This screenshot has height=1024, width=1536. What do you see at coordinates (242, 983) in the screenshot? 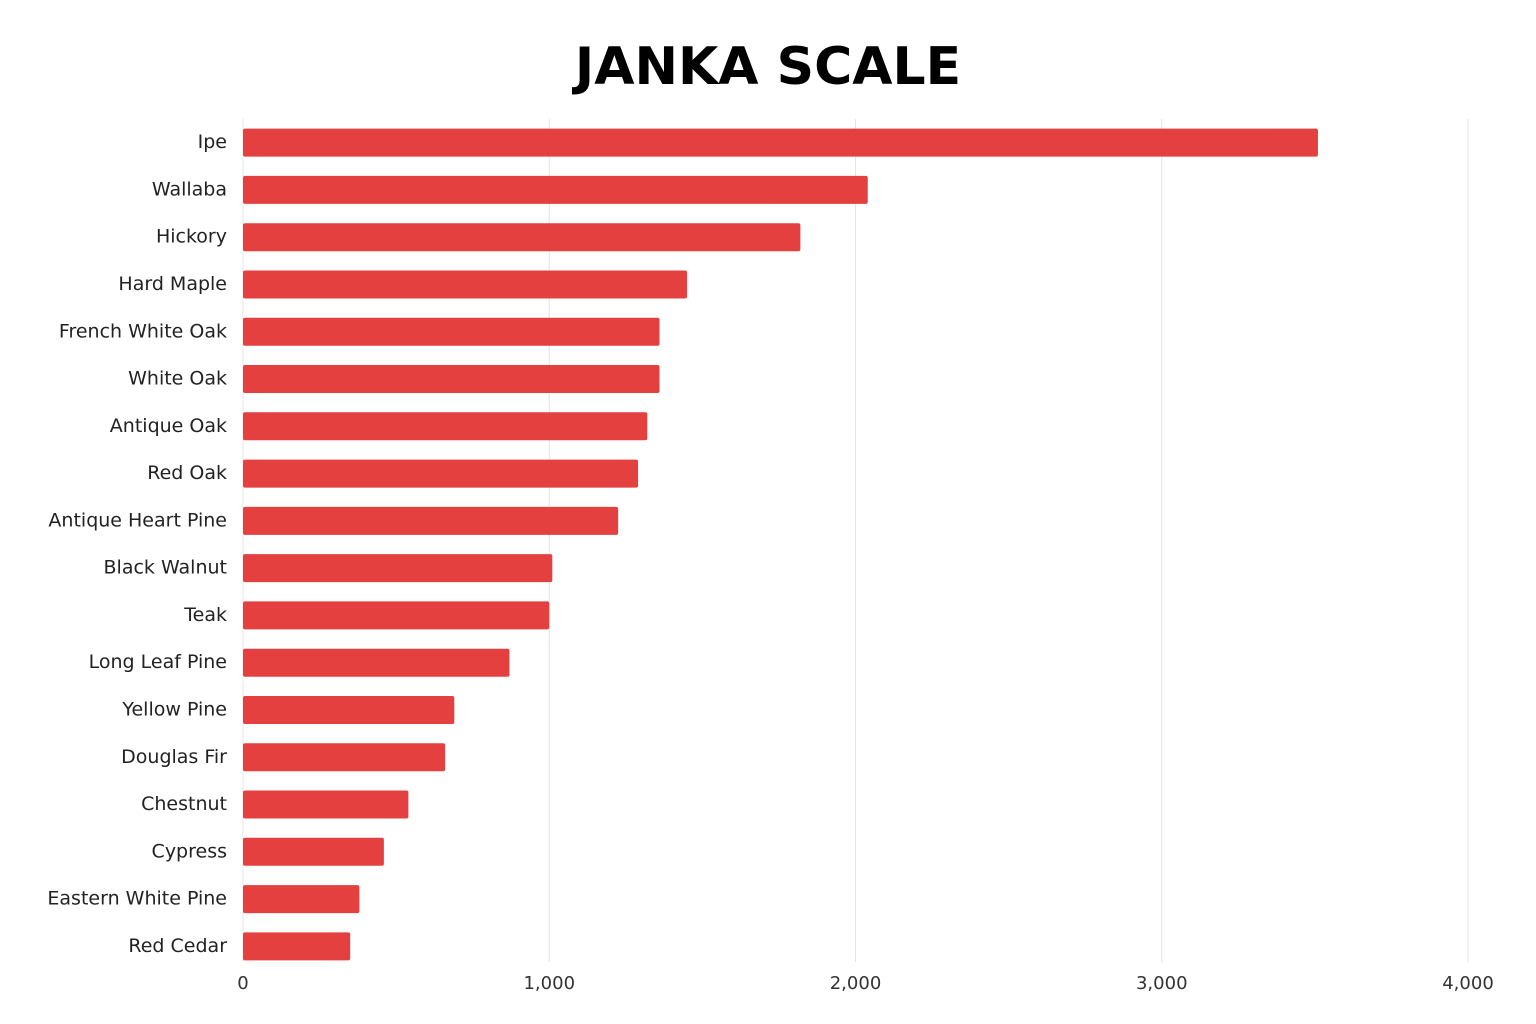
I see `x-tick-label: 0` at bounding box center [242, 983].